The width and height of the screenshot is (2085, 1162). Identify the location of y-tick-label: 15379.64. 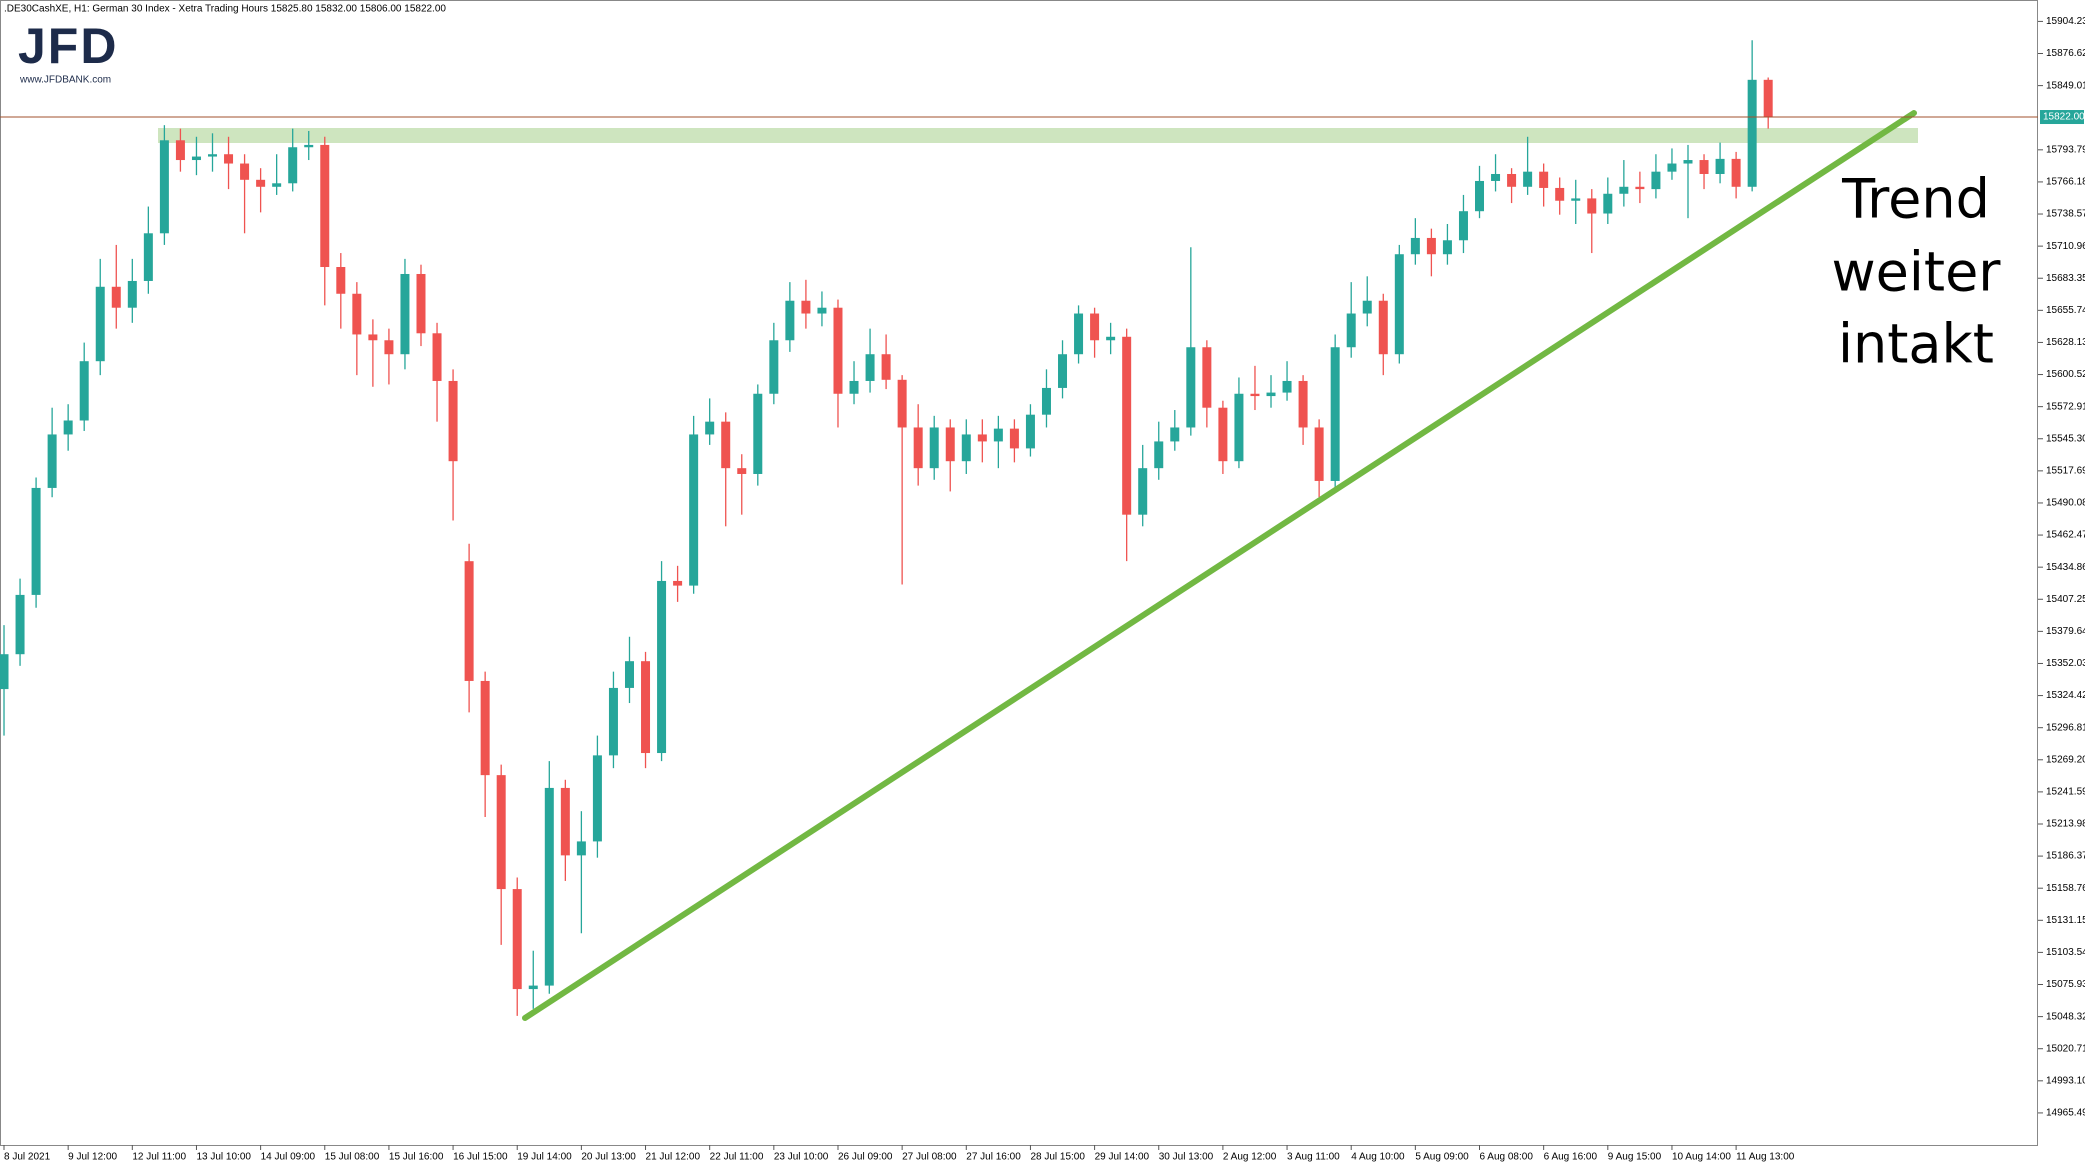
(2065, 631).